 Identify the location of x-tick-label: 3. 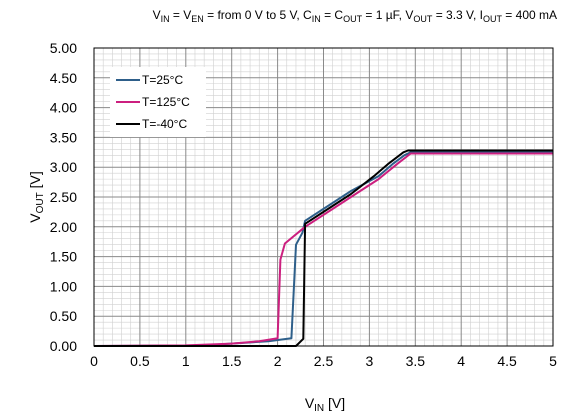
(370, 361).